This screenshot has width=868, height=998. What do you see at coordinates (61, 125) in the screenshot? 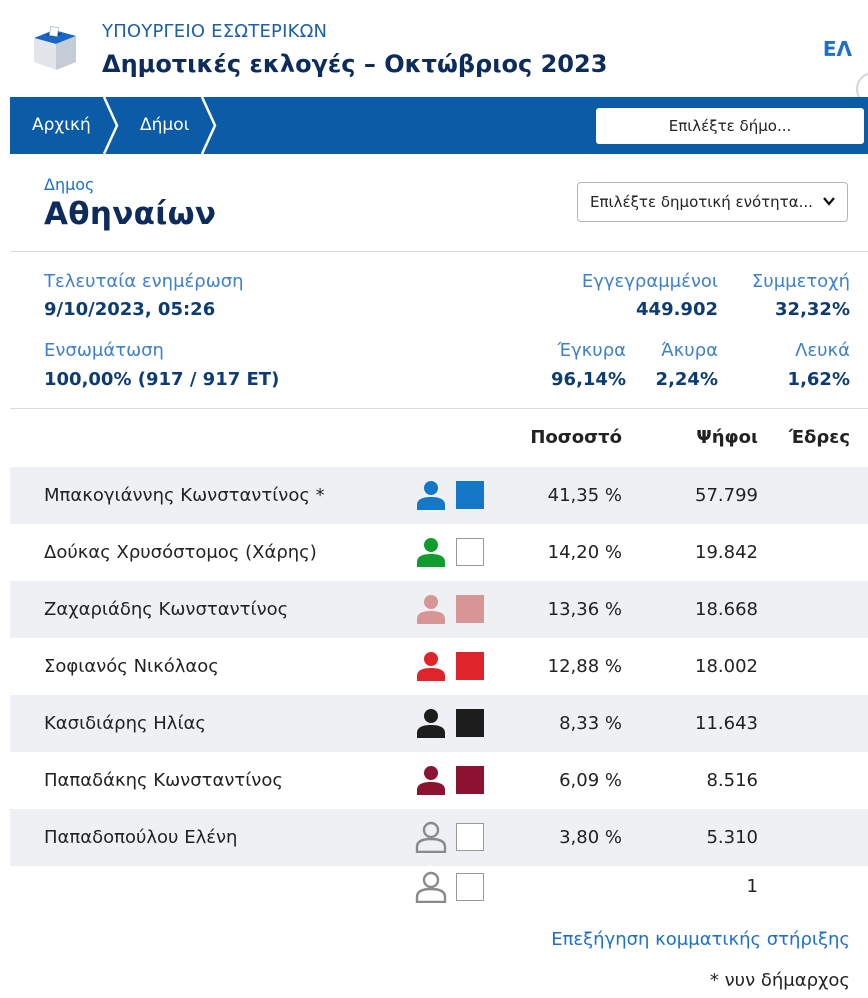
I see `breadcrumb-home: Αρχική` at bounding box center [61, 125].